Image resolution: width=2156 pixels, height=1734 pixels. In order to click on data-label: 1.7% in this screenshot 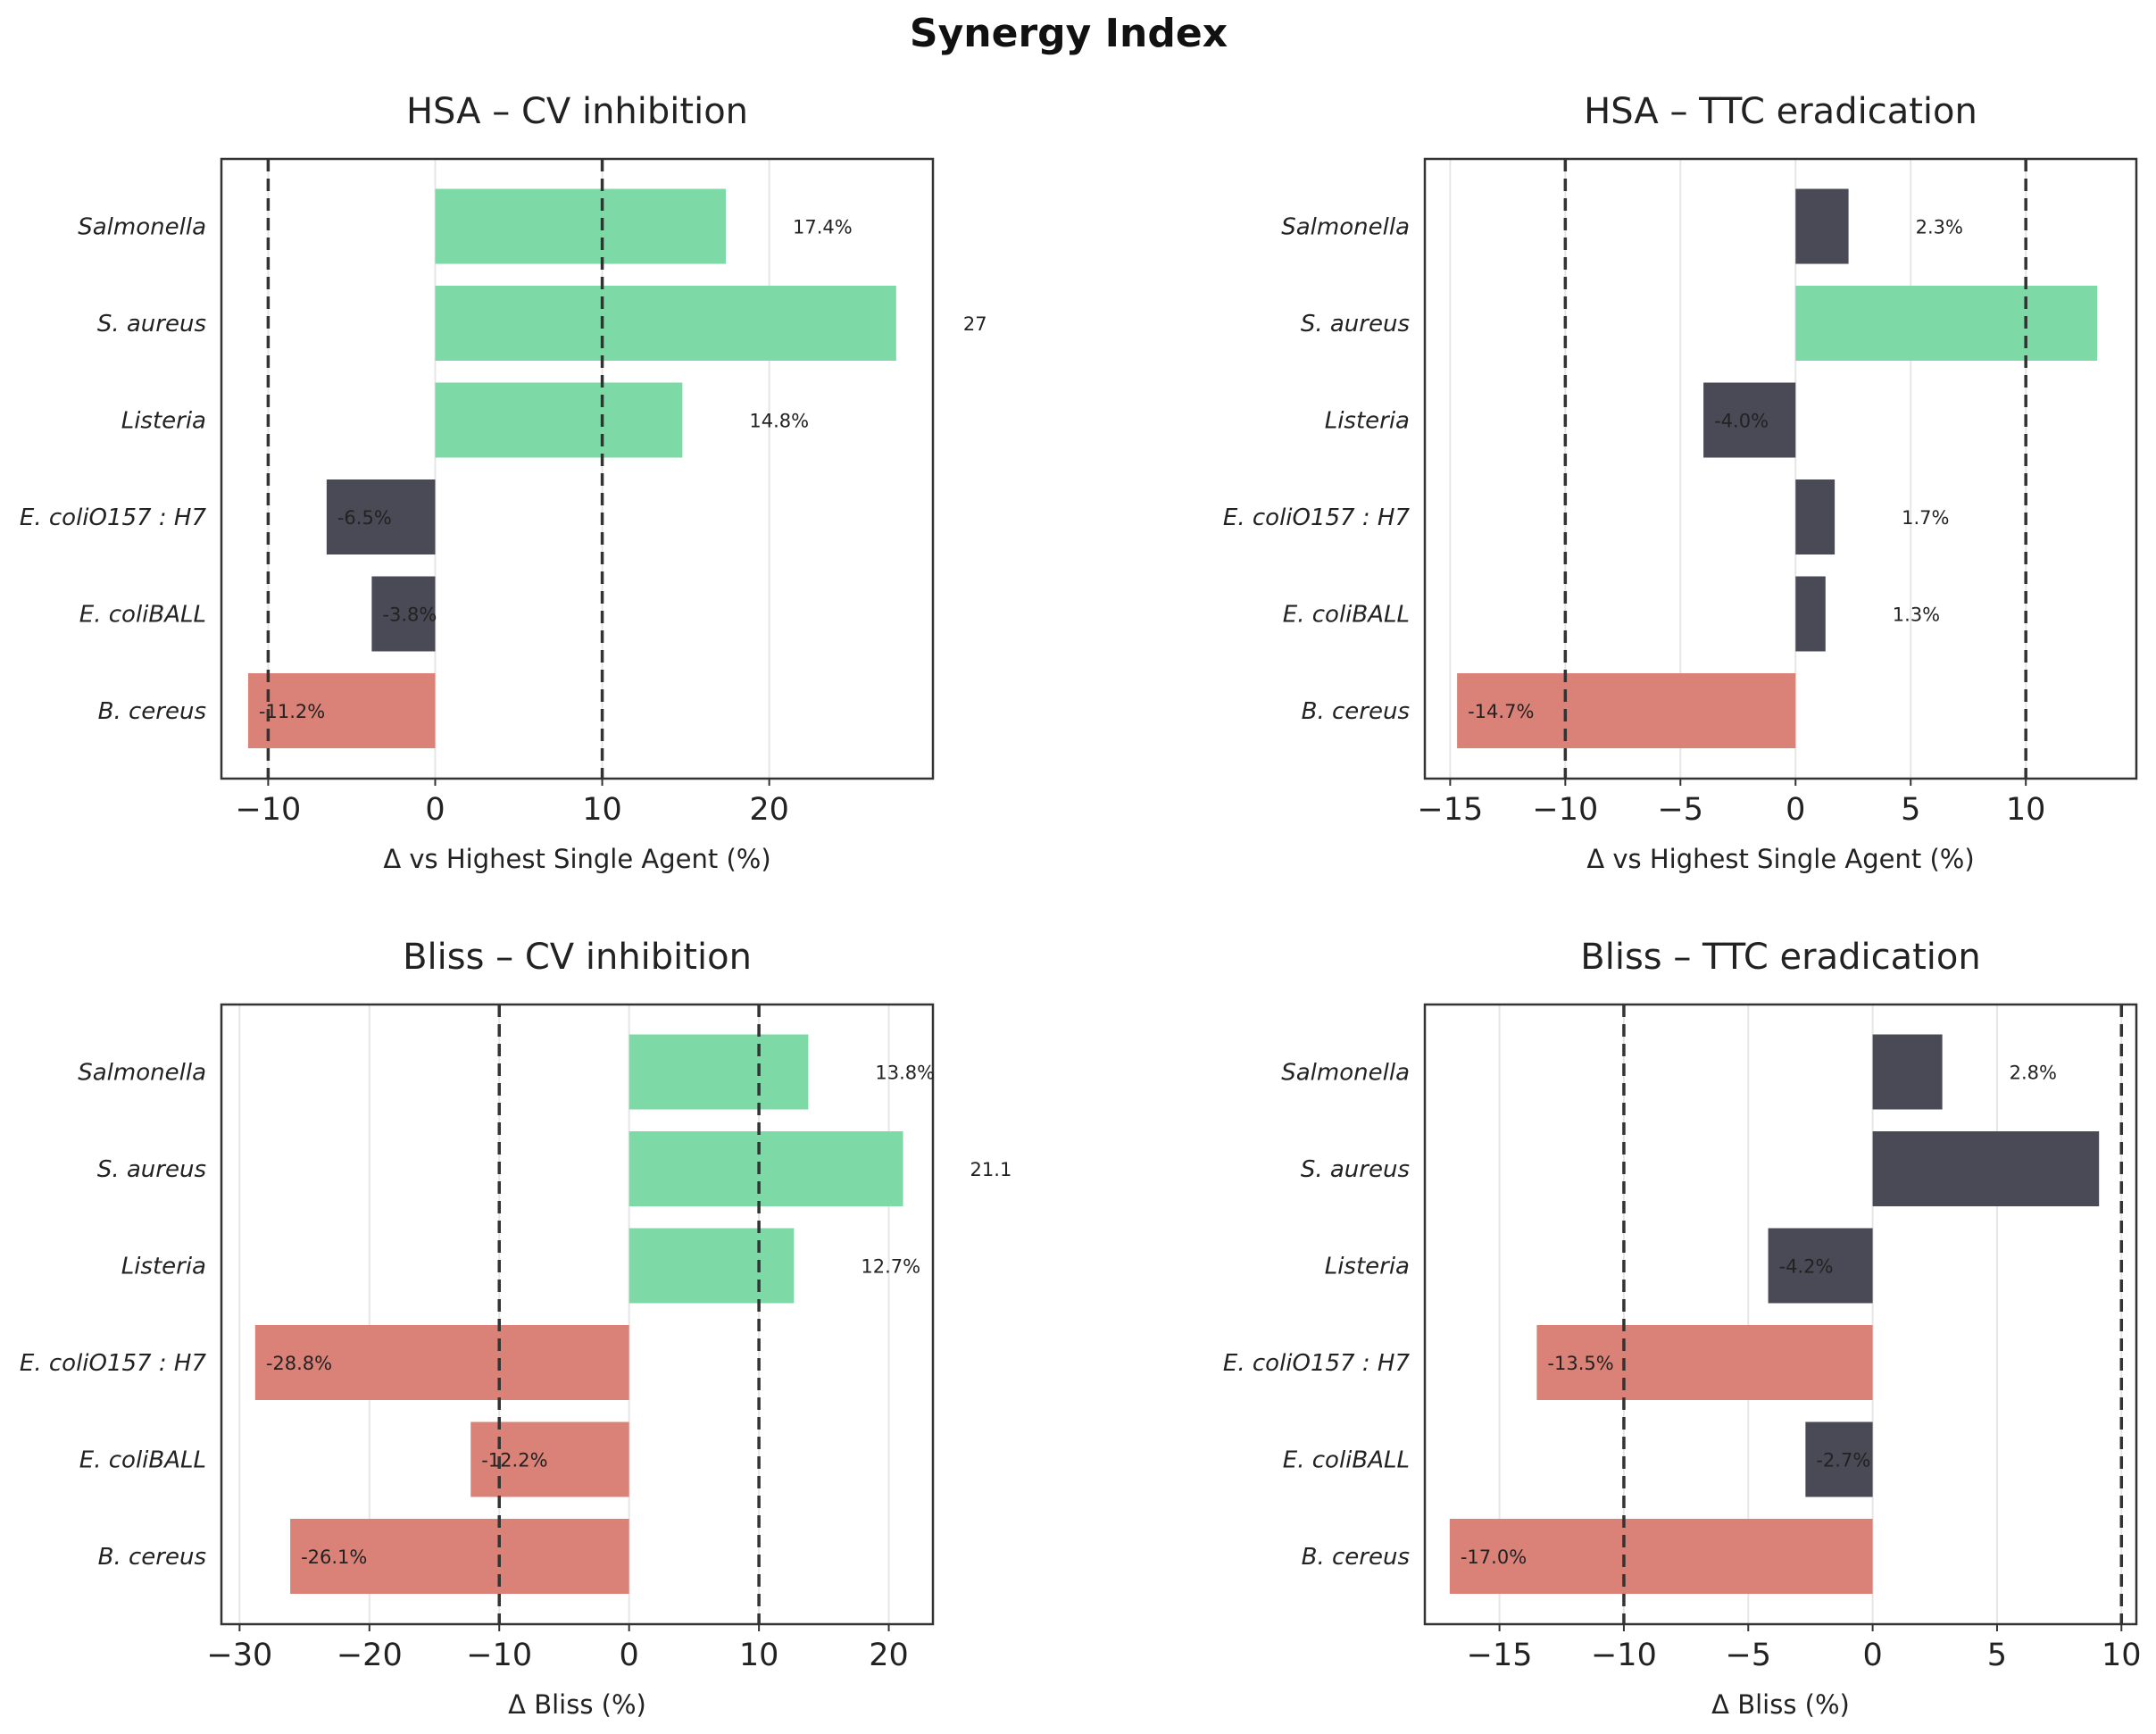, I will do `click(1925, 518)`.